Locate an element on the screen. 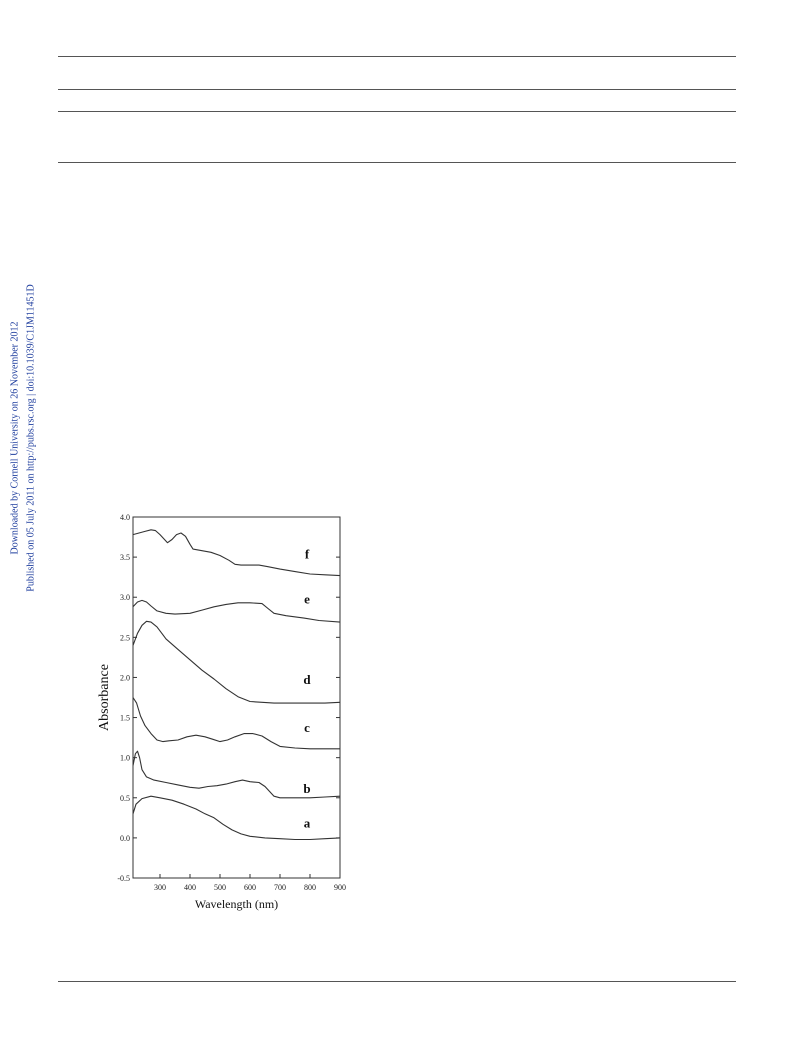 Image resolution: width=793 pixels, height=1039 pixels. x-axis-label: Wavelength (nm) is located at coordinates (236, 904).